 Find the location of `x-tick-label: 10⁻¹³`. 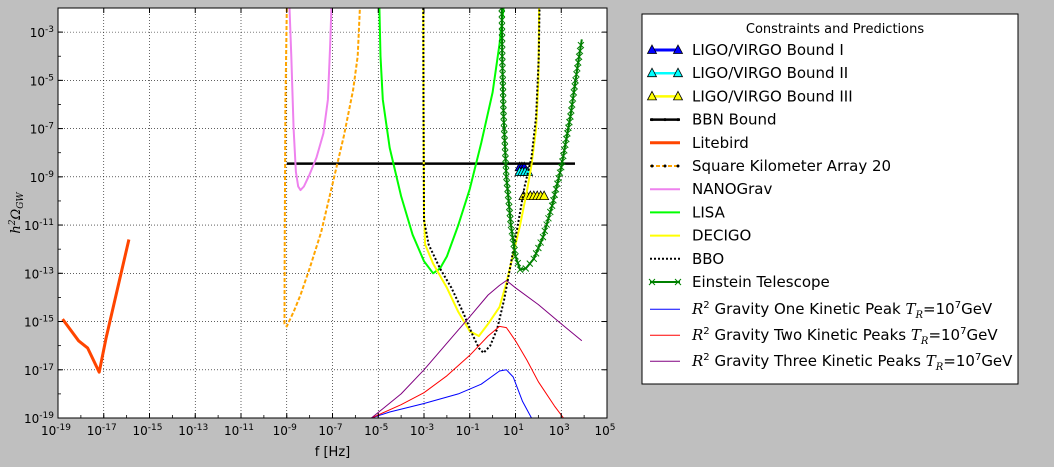

x-tick-label: 10⁻¹³ is located at coordinates (193, 430).